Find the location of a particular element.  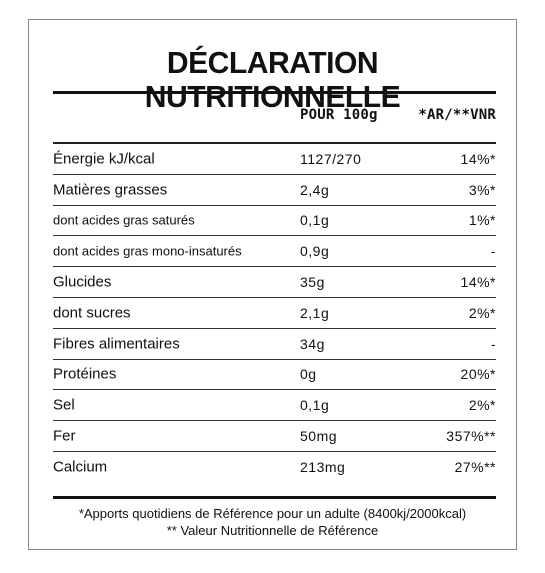

table-row: Fer 50mg 357%** is located at coordinates (274, 436).